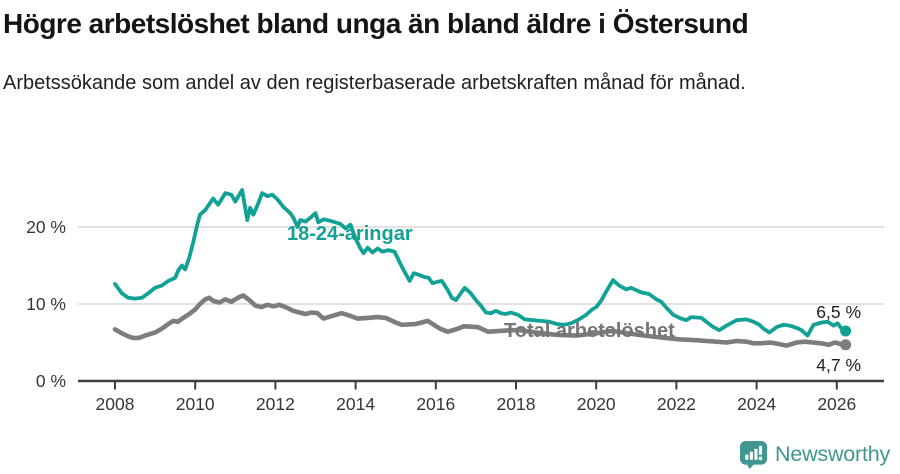 The width and height of the screenshot is (900, 474). Describe the element at coordinates (435, 404) in the screenshot. I see `x-tick-label-2016: 2016` at that location.